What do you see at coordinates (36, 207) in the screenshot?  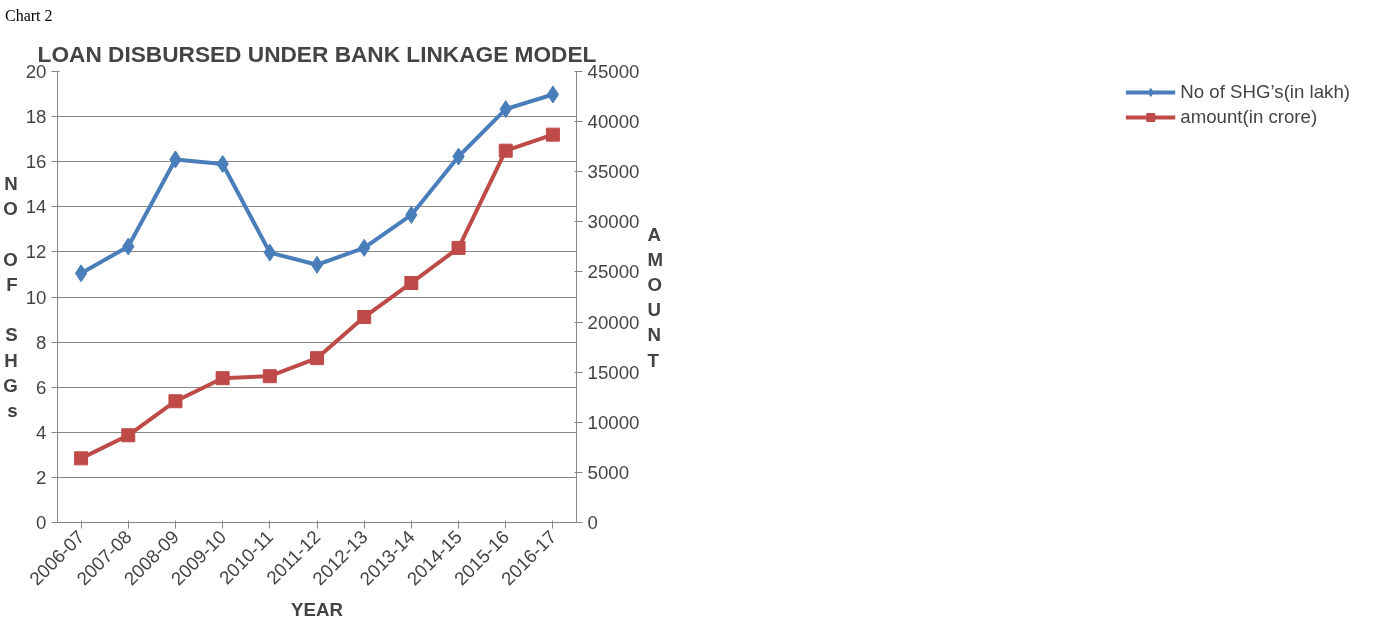 I see `y-tick-label: 14` at bounding box center [36, 207].